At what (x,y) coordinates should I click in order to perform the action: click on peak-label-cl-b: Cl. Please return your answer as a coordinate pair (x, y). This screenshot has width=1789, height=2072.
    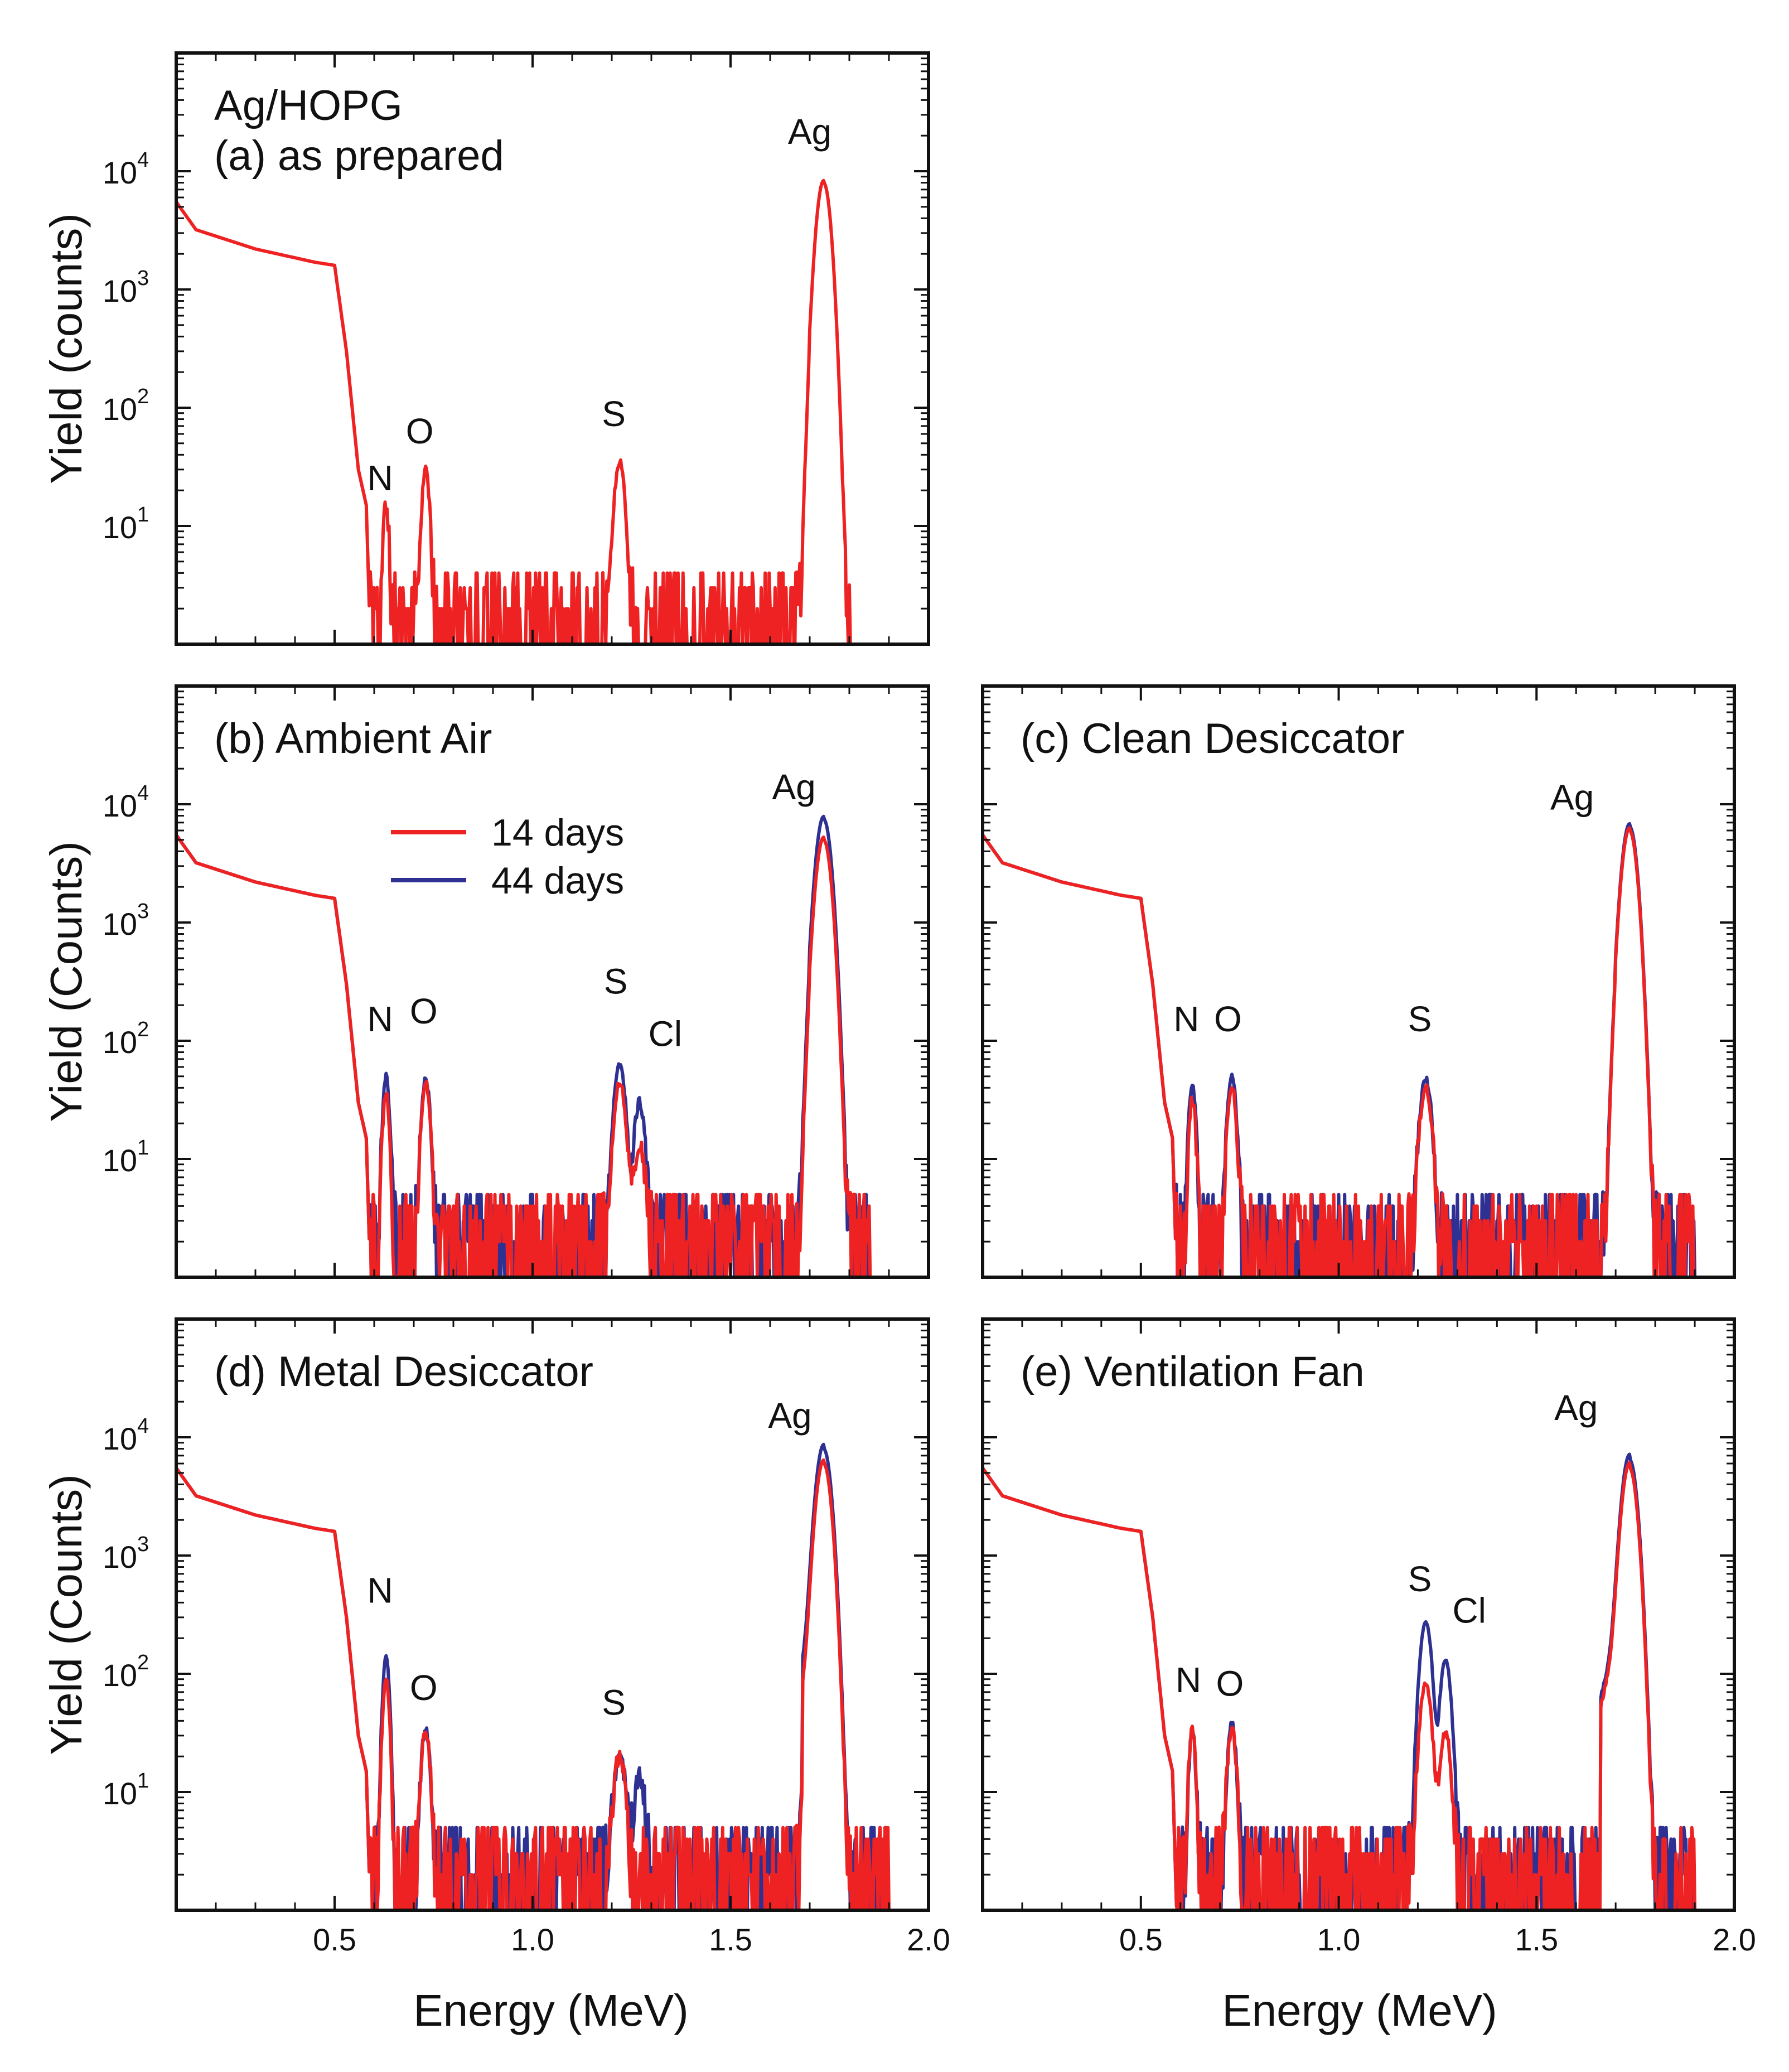
    Looking at the image, I should click on (665, 1034).